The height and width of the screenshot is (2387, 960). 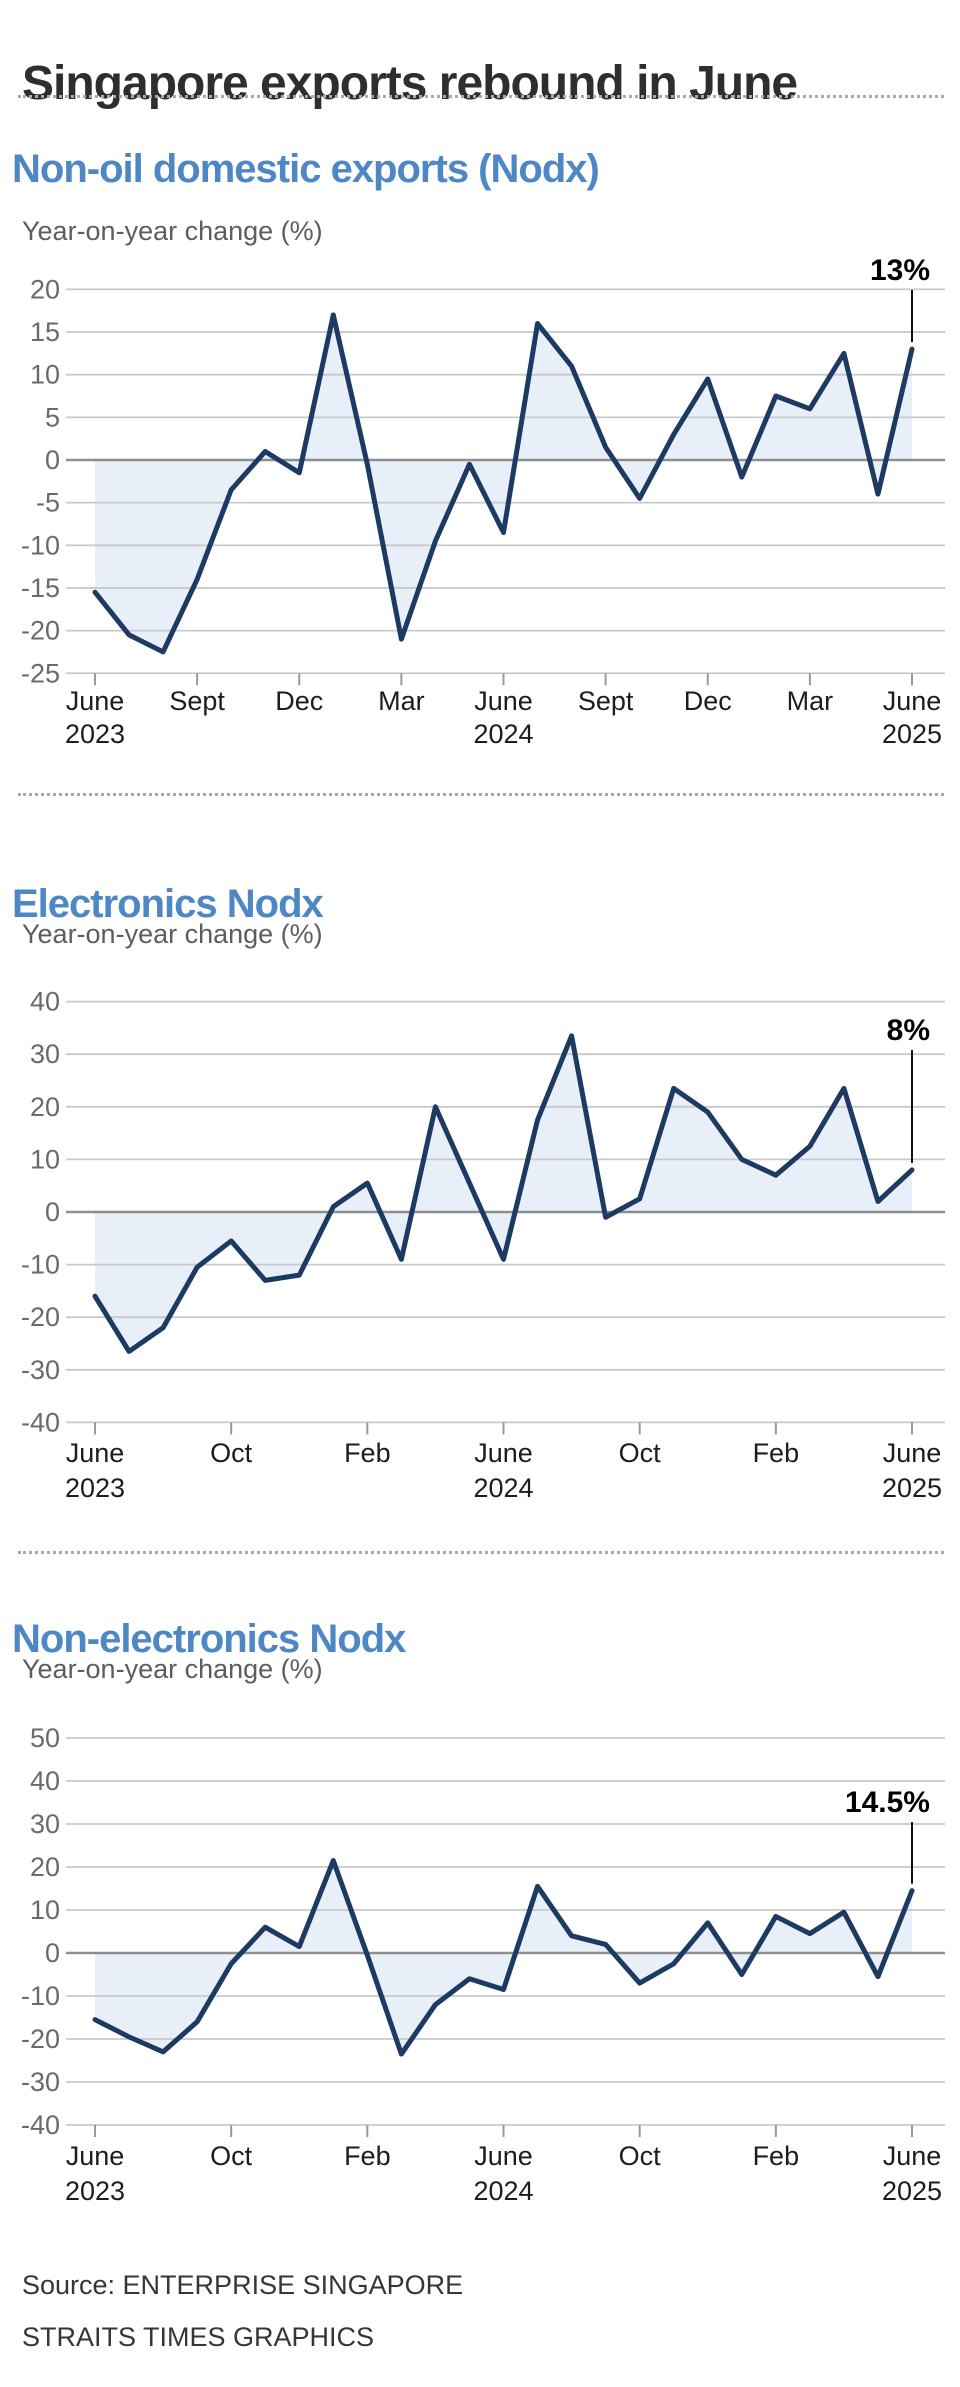 What do you see at coordinates (900, 270) in the screenshot?
I see `last-value-label: 13%` at bounding box center [900, 270].